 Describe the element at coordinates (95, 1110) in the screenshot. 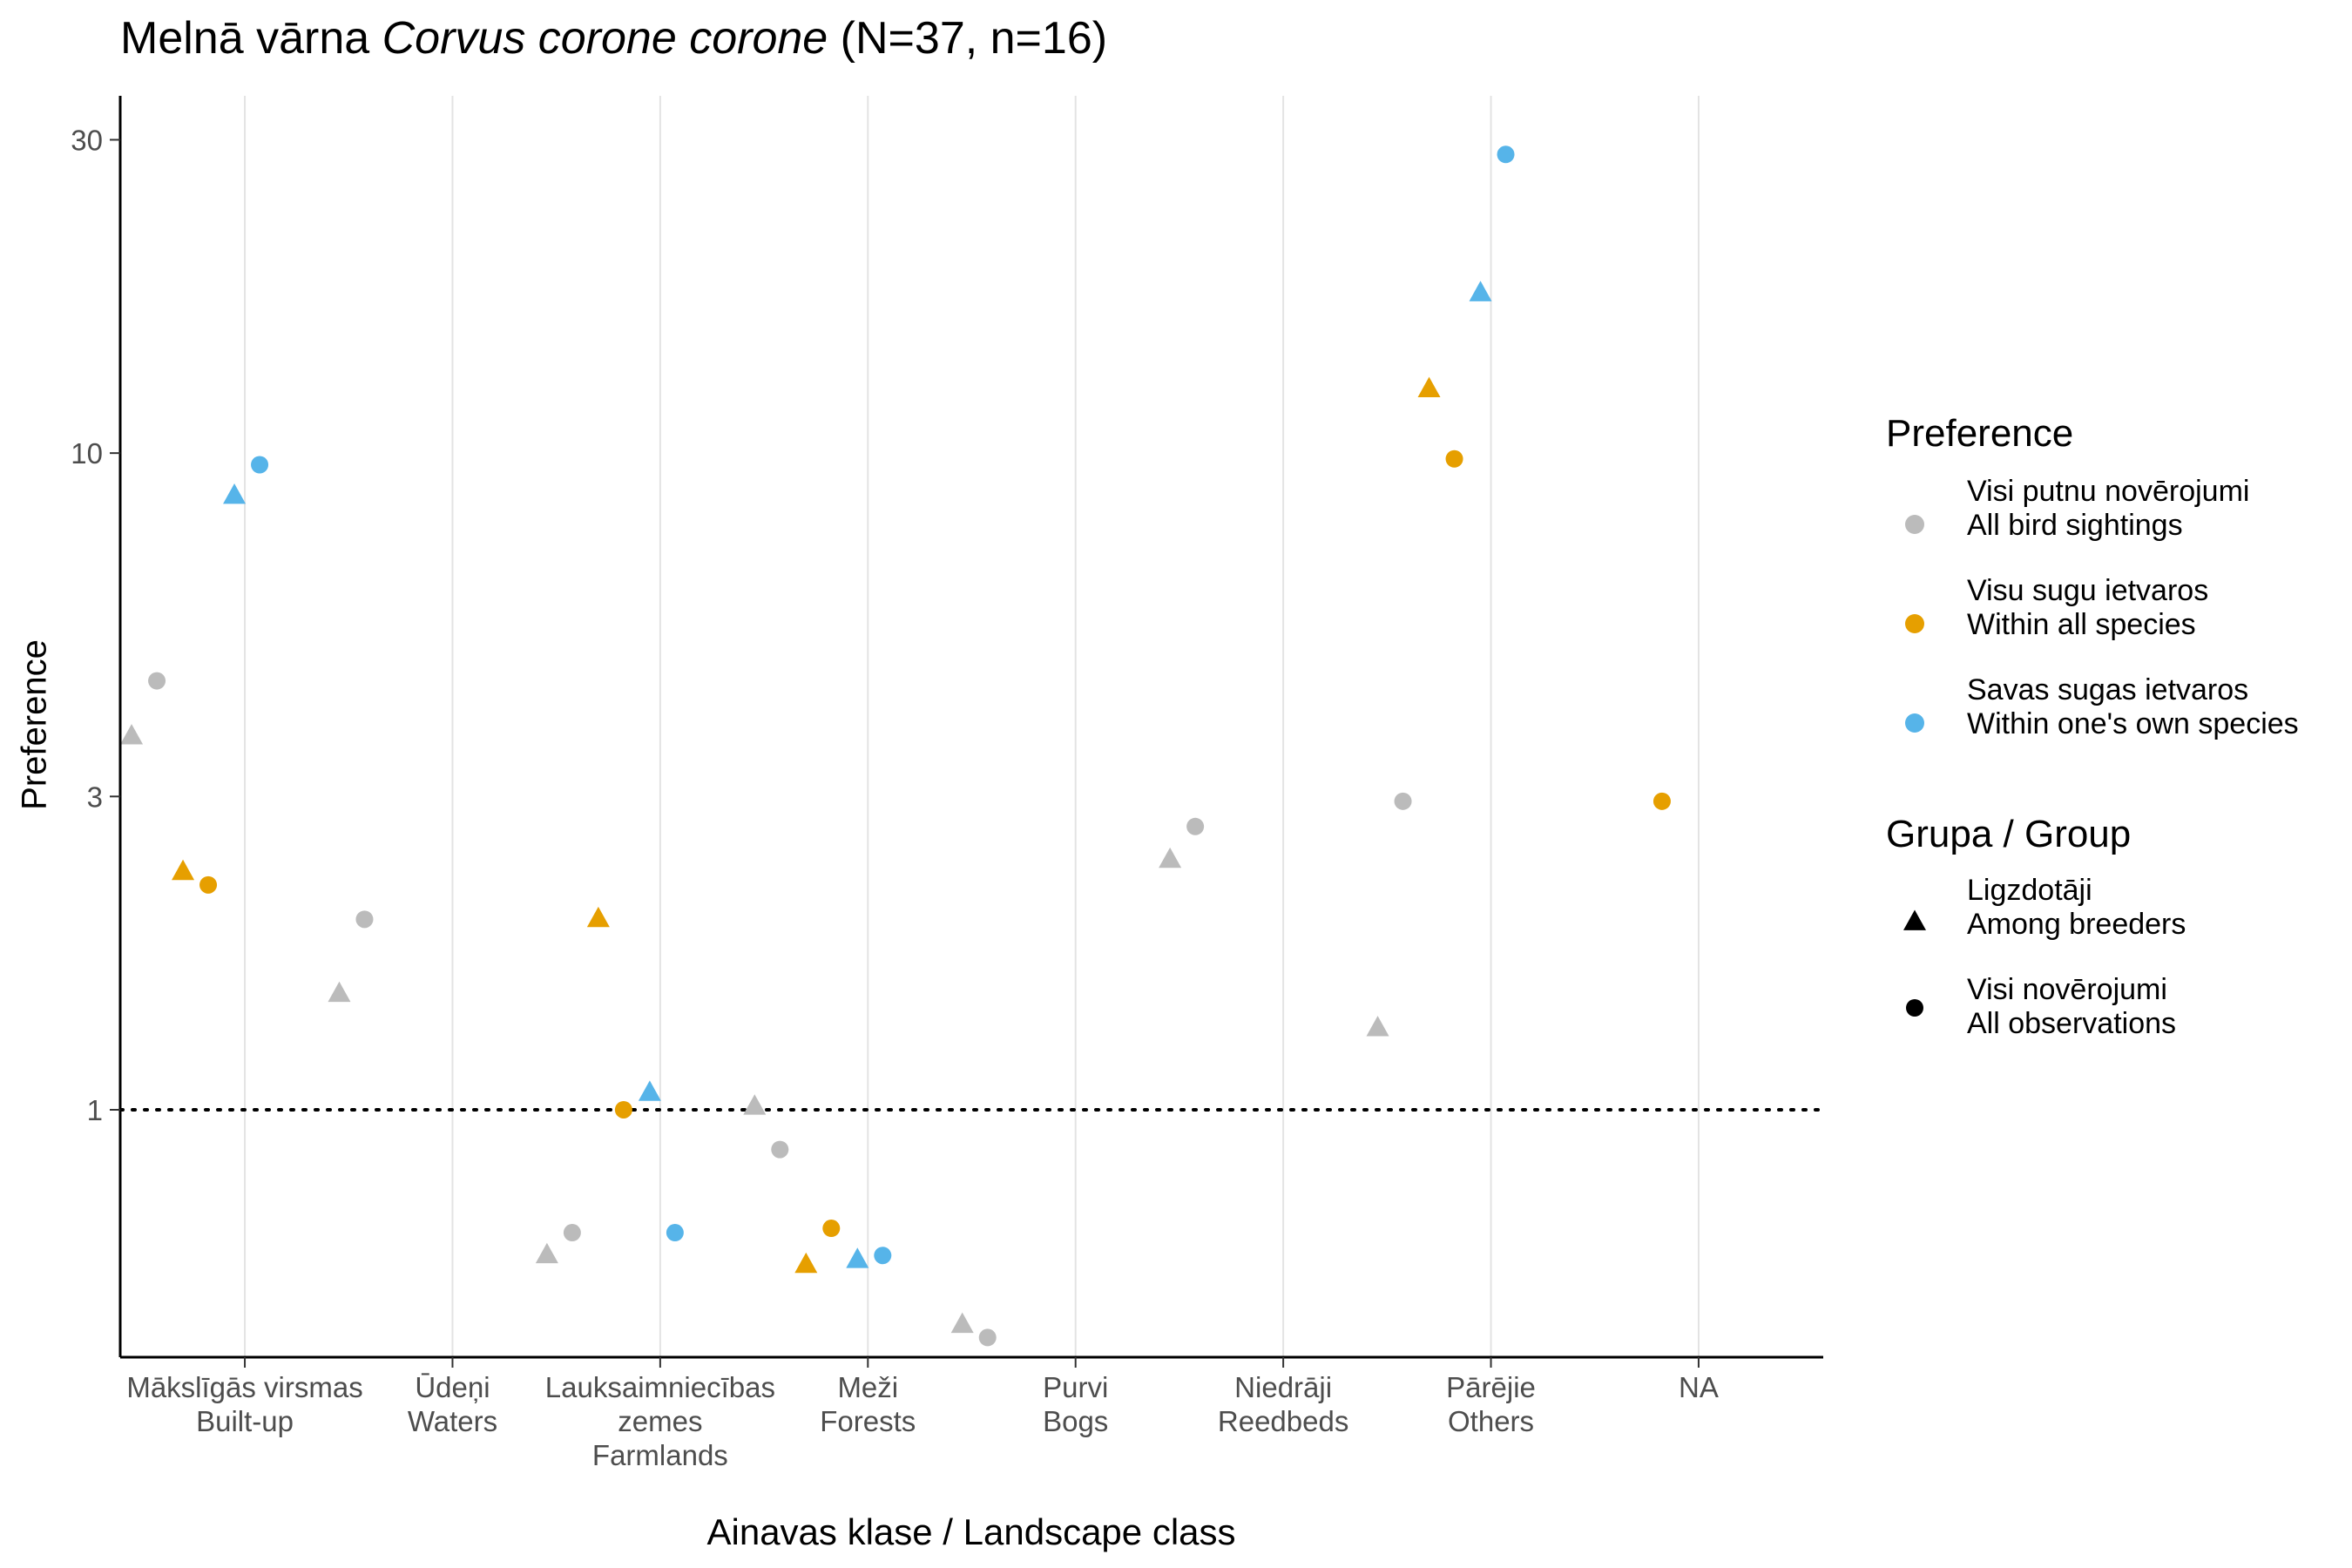

I see `y-tick-label: 1` at that location.